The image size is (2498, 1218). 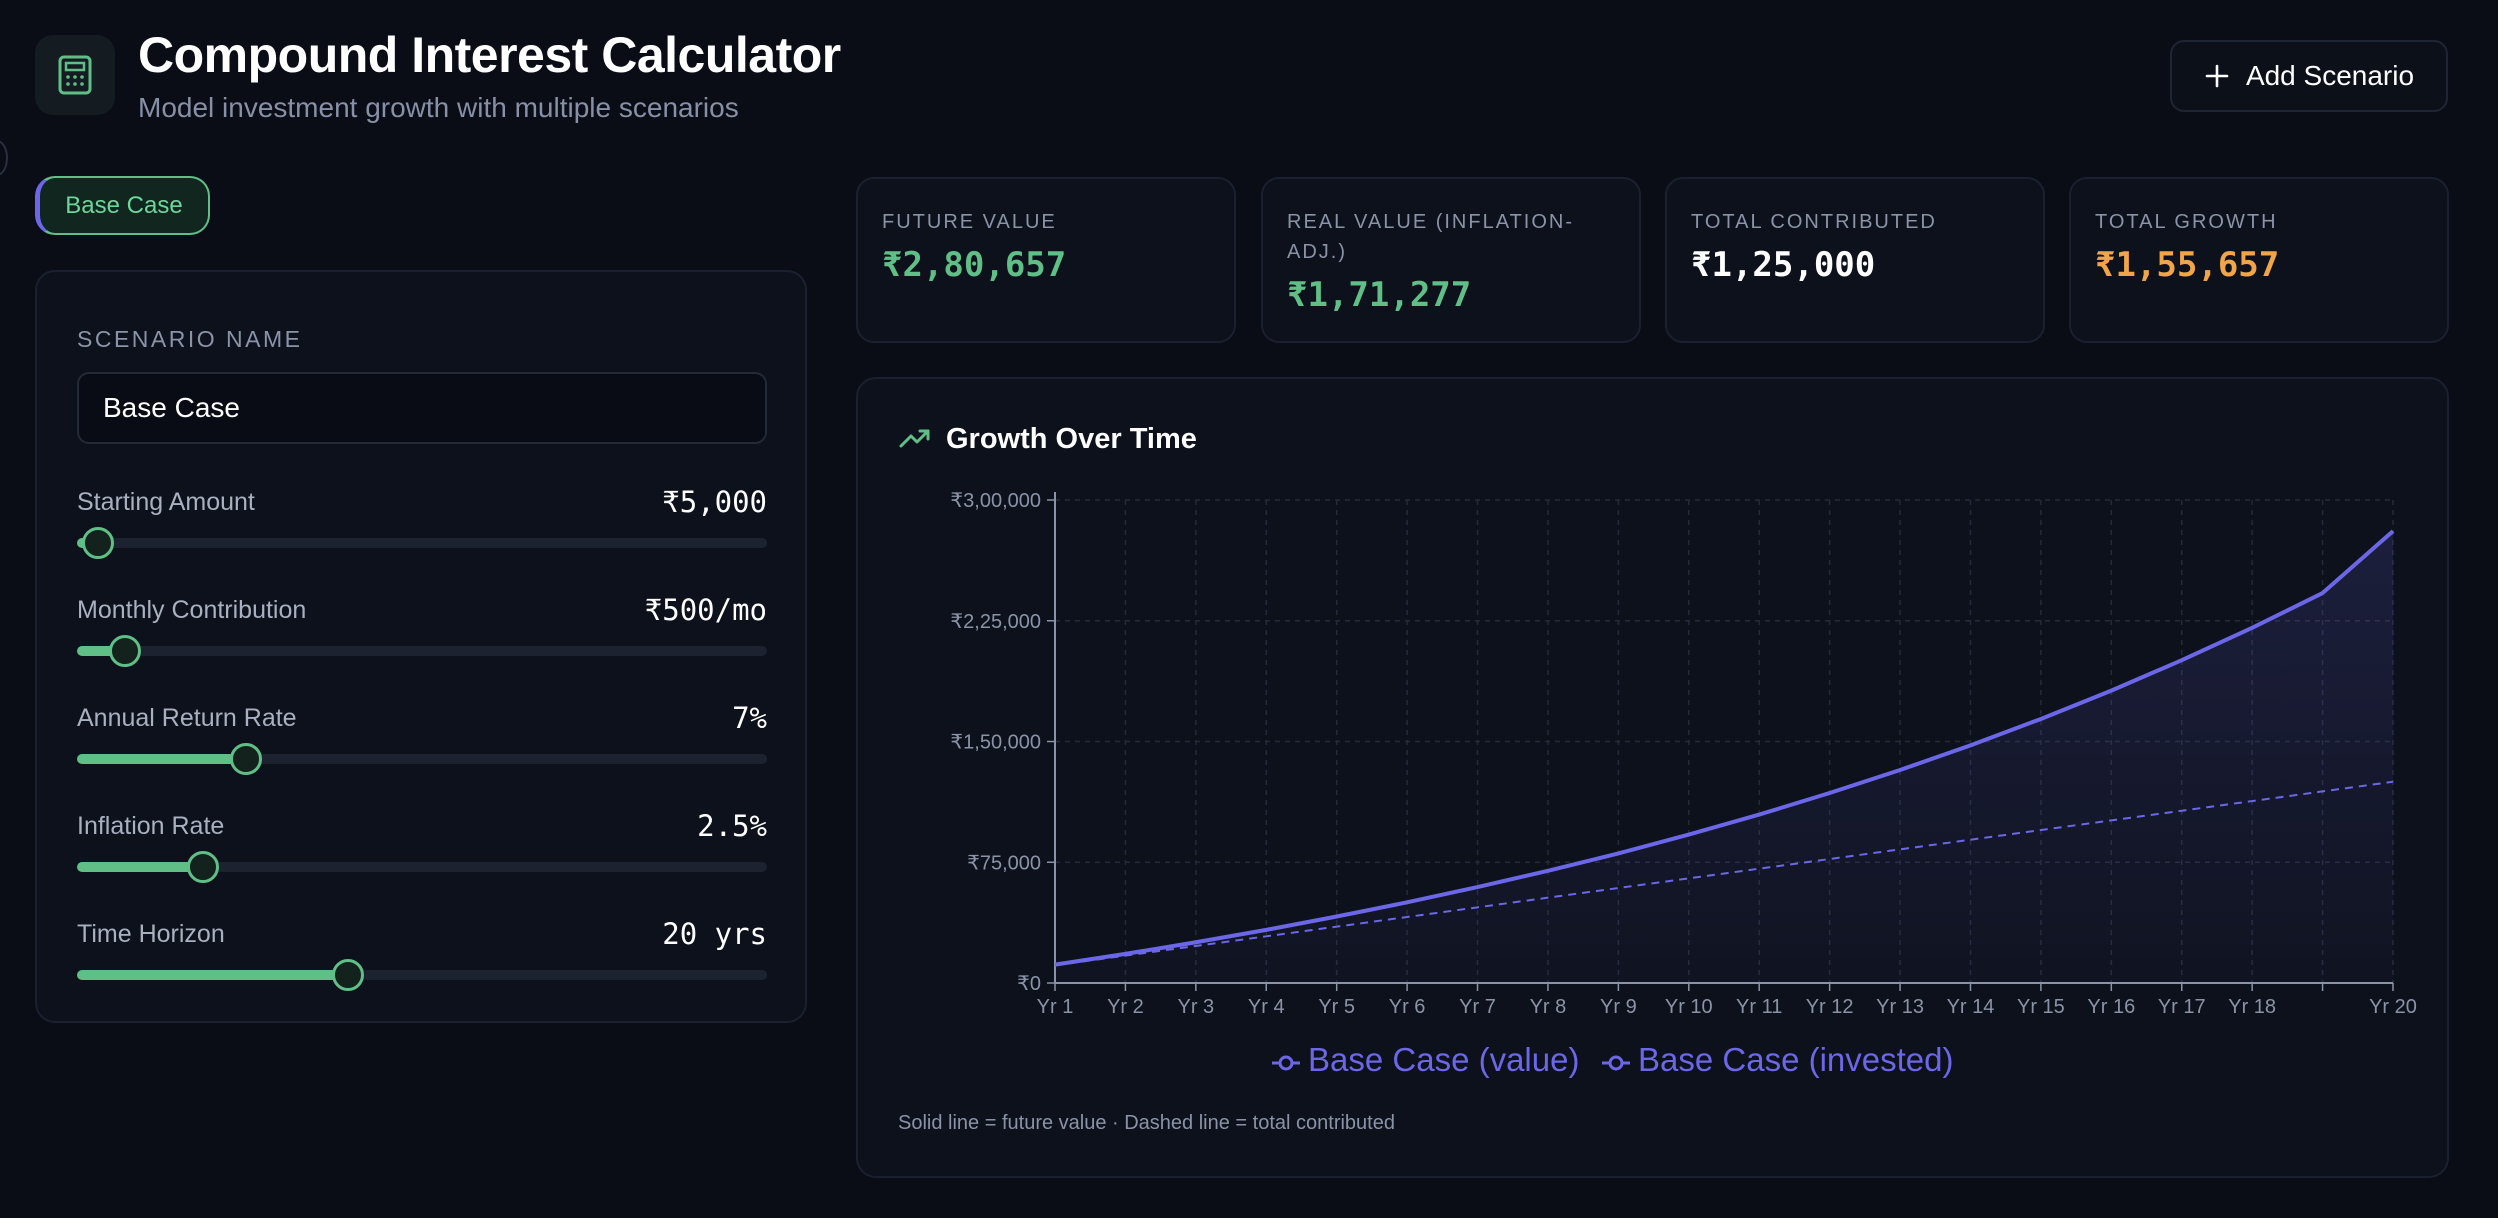 What do you see at coordinates (1783, 265) in the screenshot?
I see `stat-value: ₹1,25,000` at bounding box center [1783, 265].